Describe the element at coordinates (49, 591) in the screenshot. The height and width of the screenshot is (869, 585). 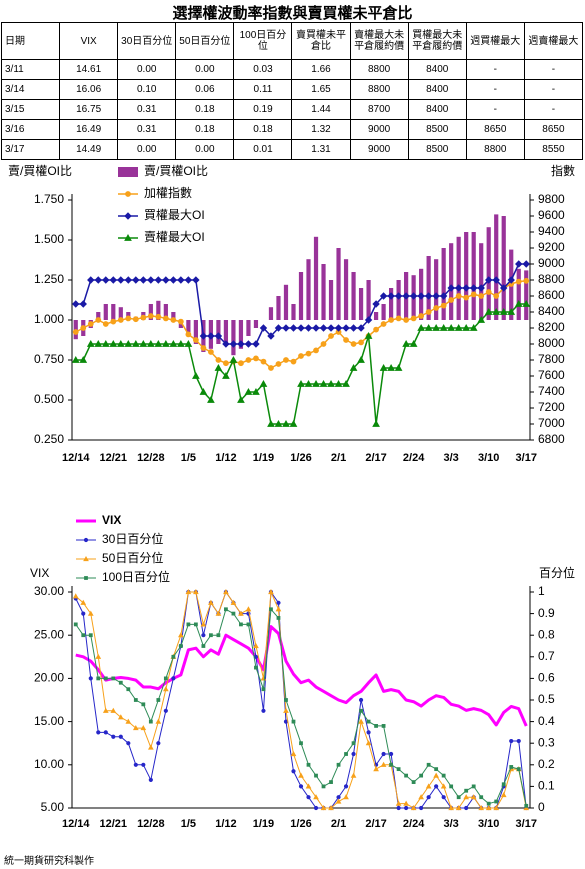
I see `y-tick-label: 30.00` at that location.